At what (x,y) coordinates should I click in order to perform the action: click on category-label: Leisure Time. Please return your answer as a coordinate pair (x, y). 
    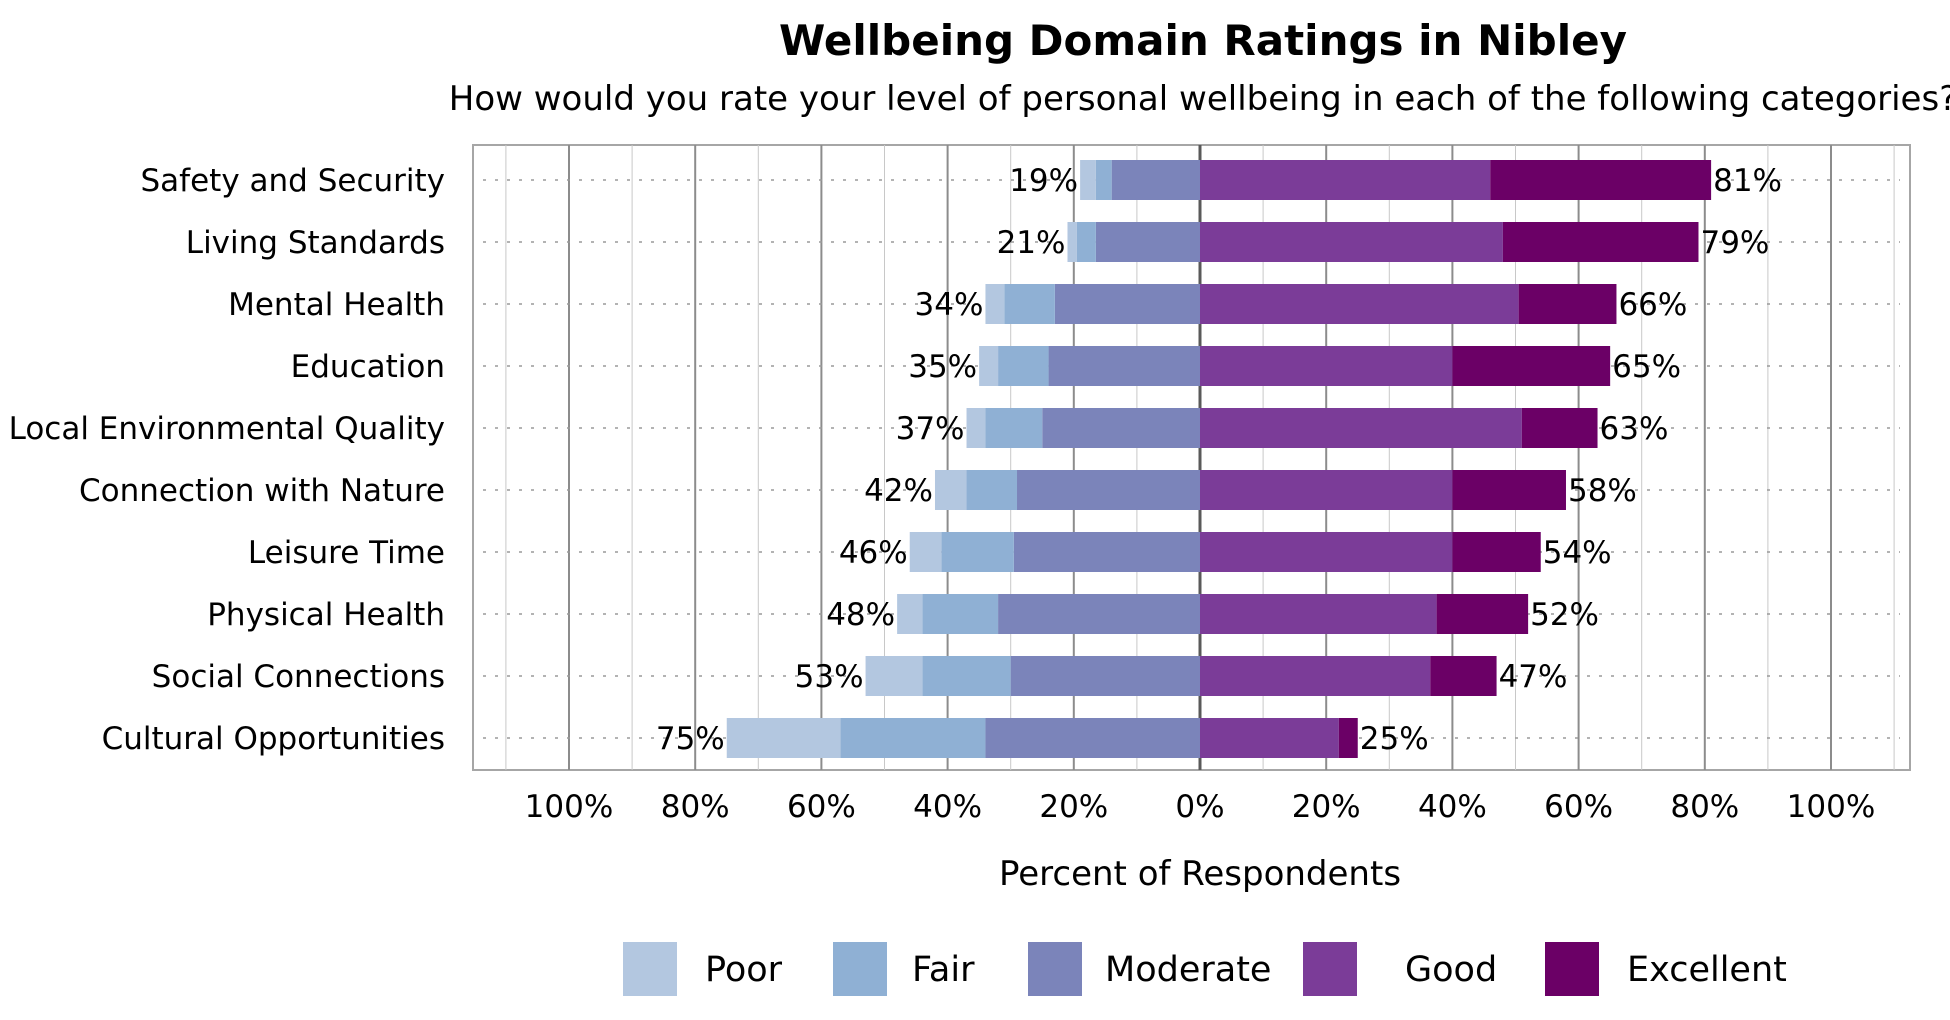
    Looking at the image, I should click on (346, 553).